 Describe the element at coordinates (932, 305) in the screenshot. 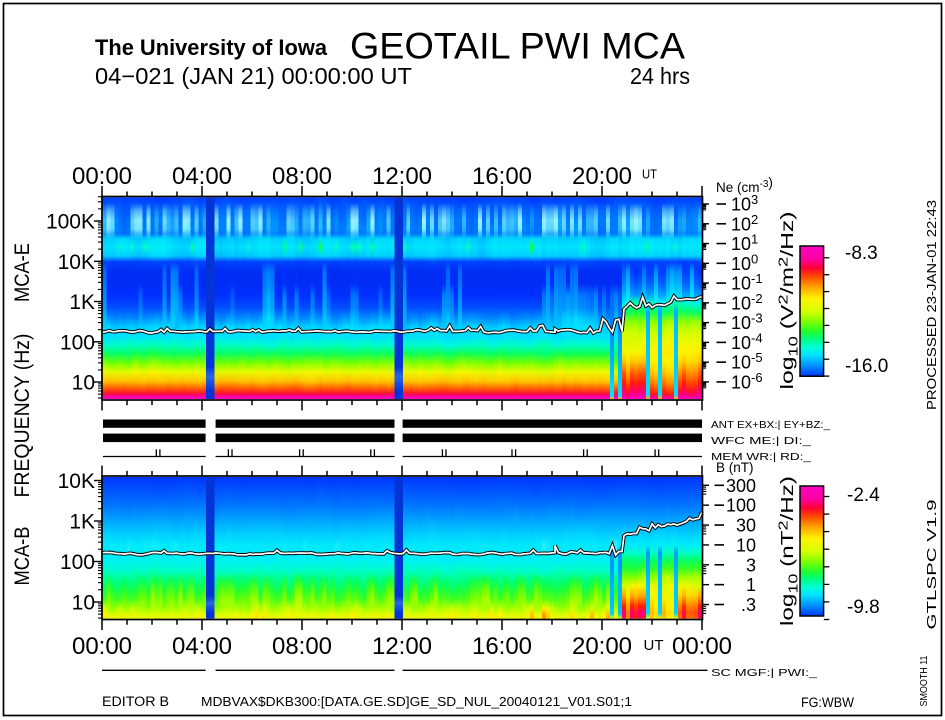

I see `svg-text: PROCESSED 23-JAN-01 22:43` at that location.